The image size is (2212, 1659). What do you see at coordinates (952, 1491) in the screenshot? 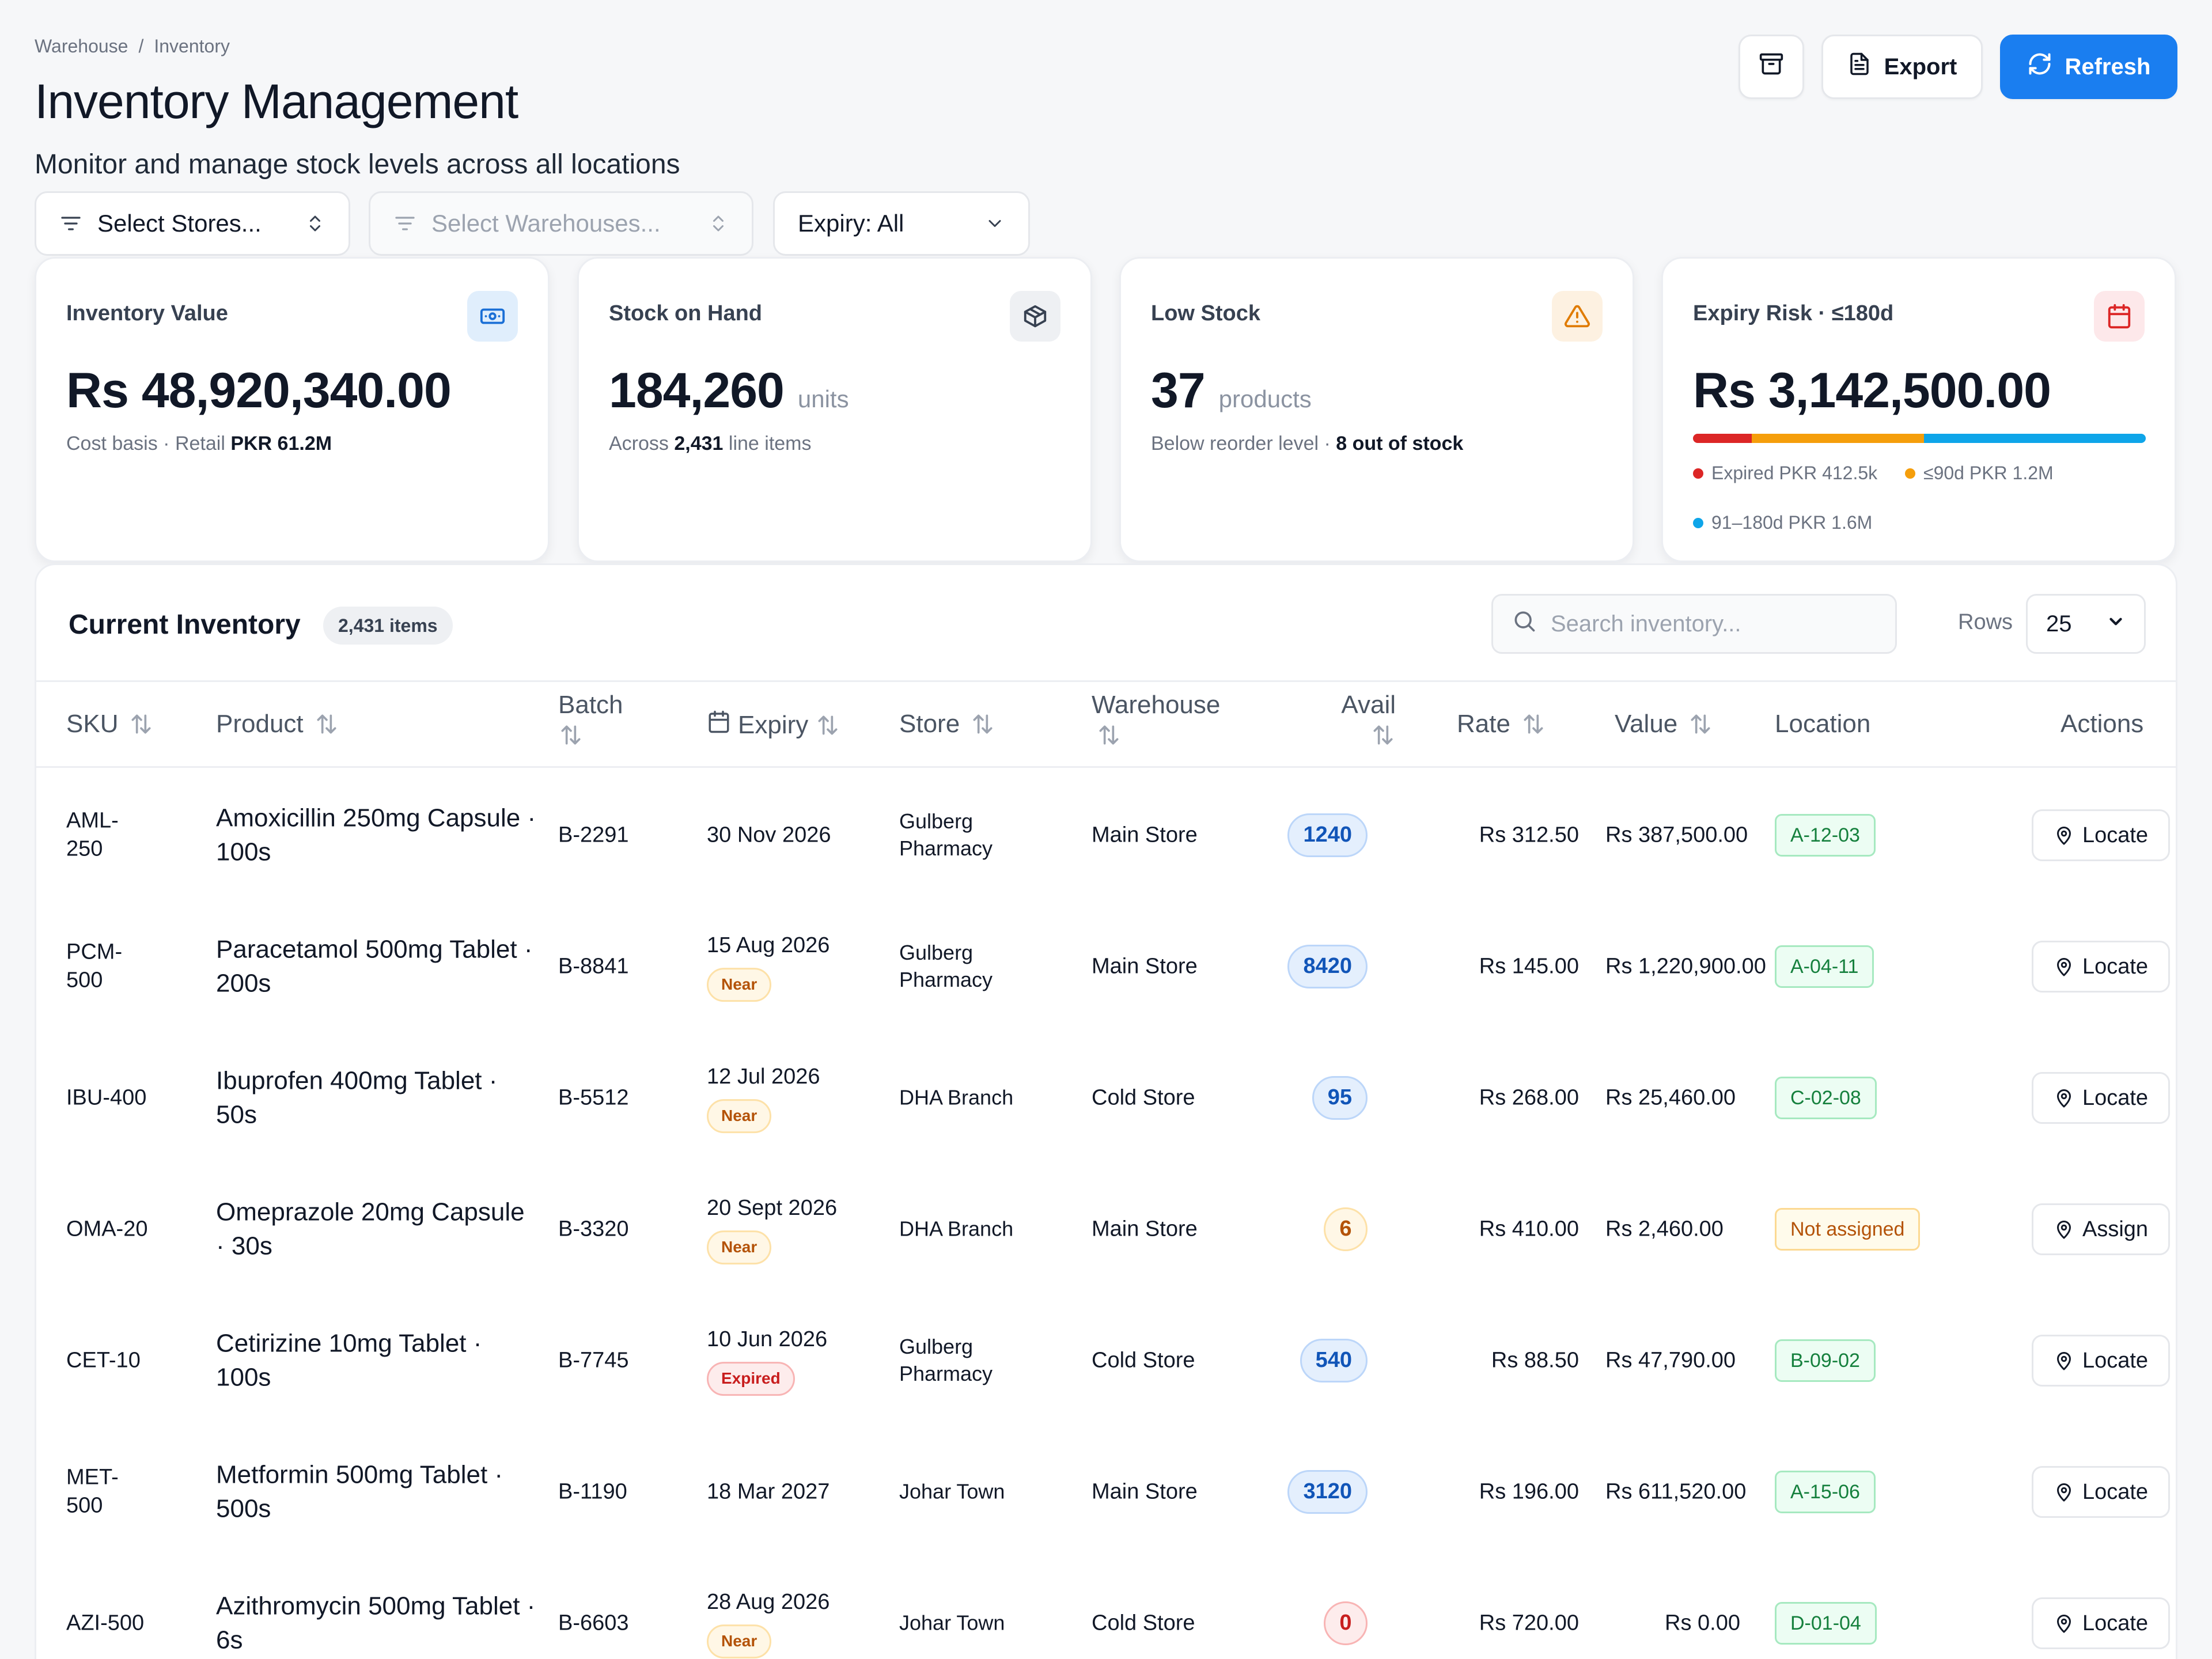
I see `cell-store: Johar Town` at bounding box center [952, 1491].